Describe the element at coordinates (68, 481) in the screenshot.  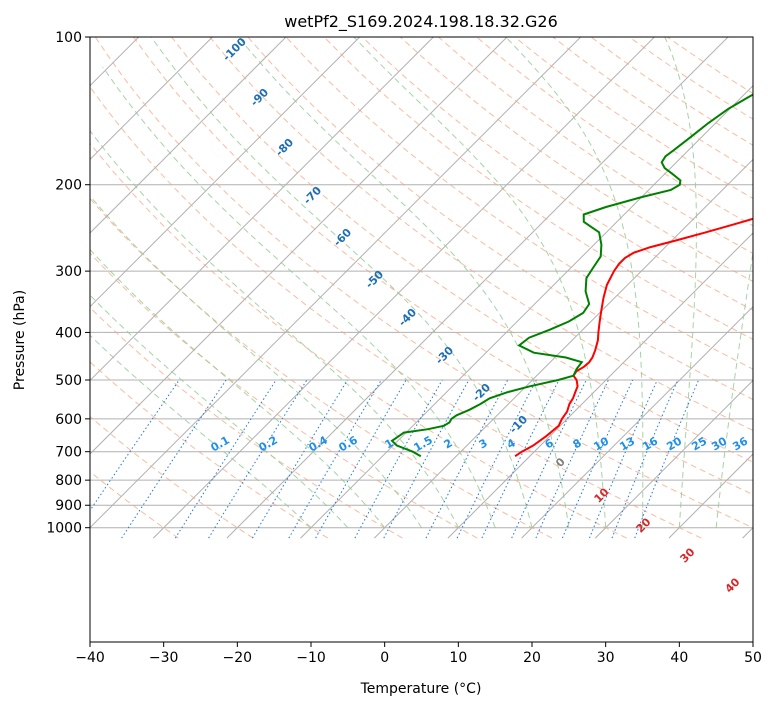
I see `y-tick-label: 800` at that location.